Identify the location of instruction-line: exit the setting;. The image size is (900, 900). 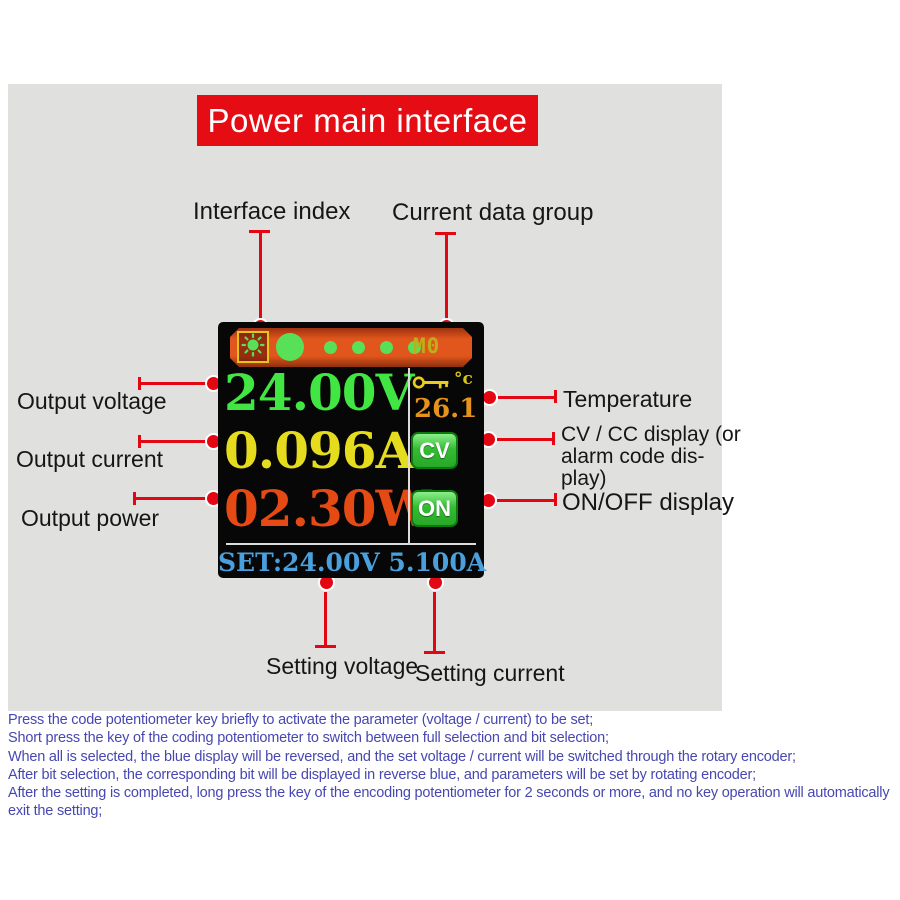
(55, 811).